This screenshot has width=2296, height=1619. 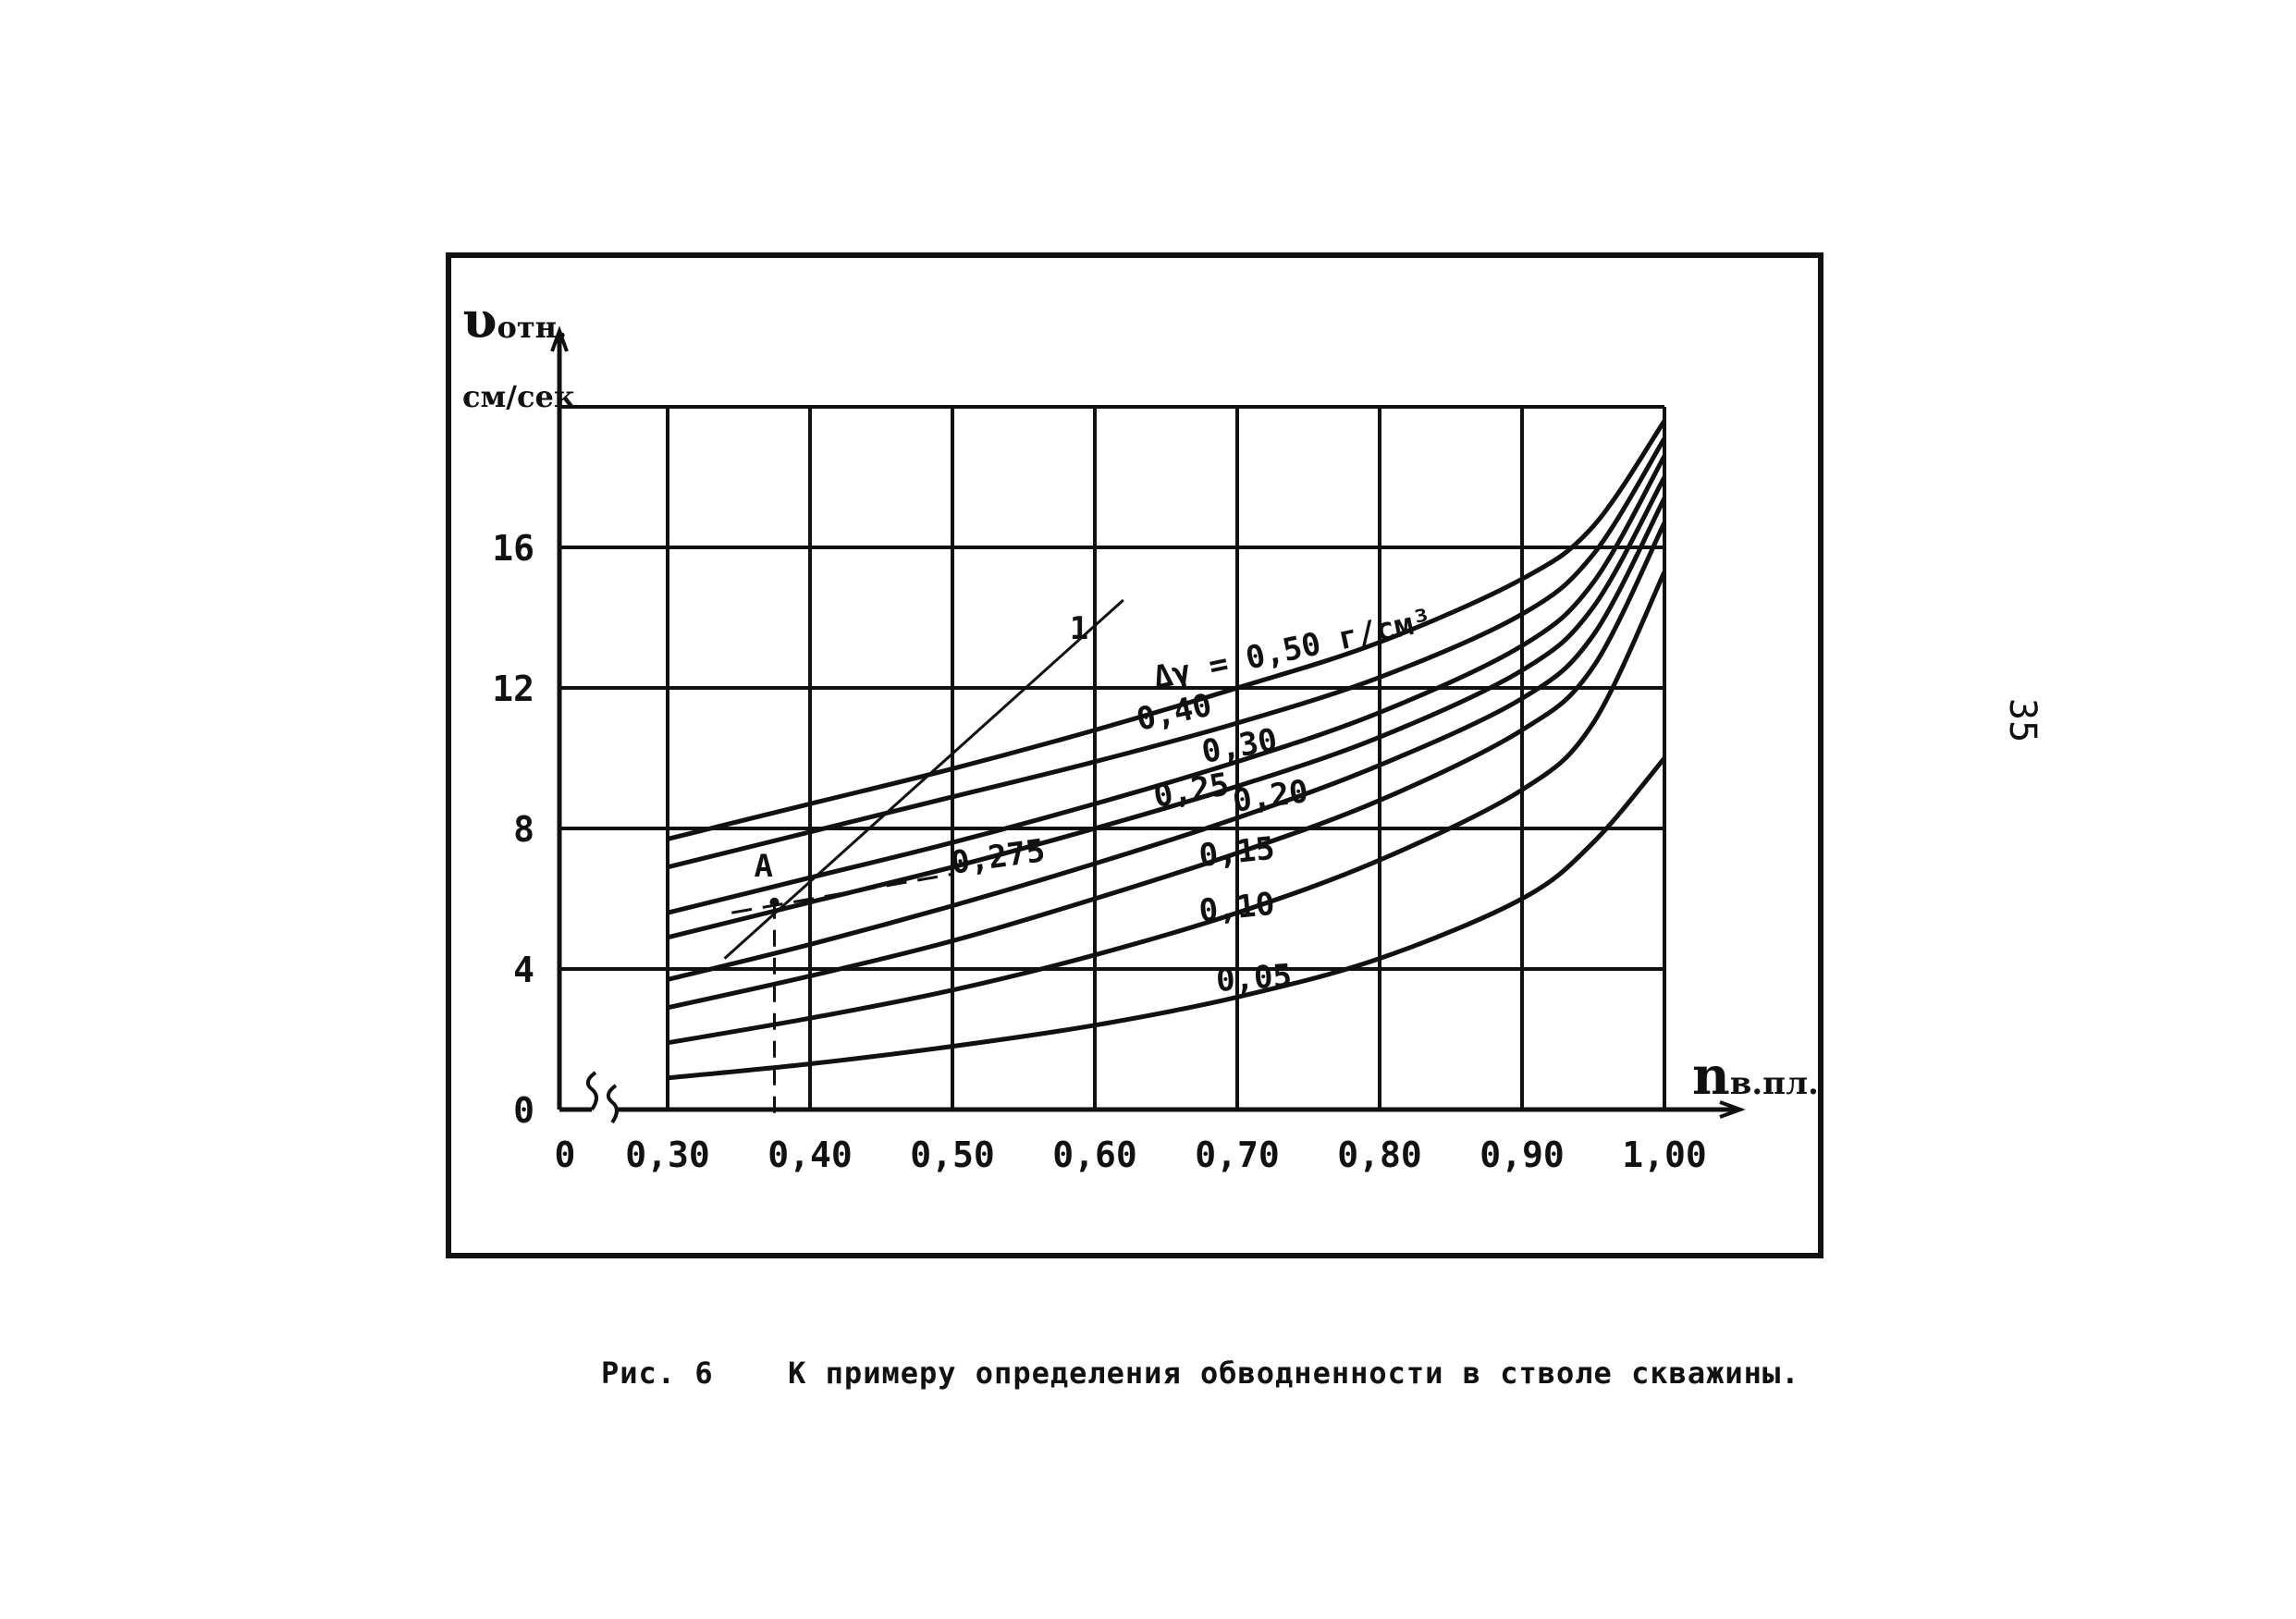 I want to click on line-1-label: 1, so click(x=1079, y=628).